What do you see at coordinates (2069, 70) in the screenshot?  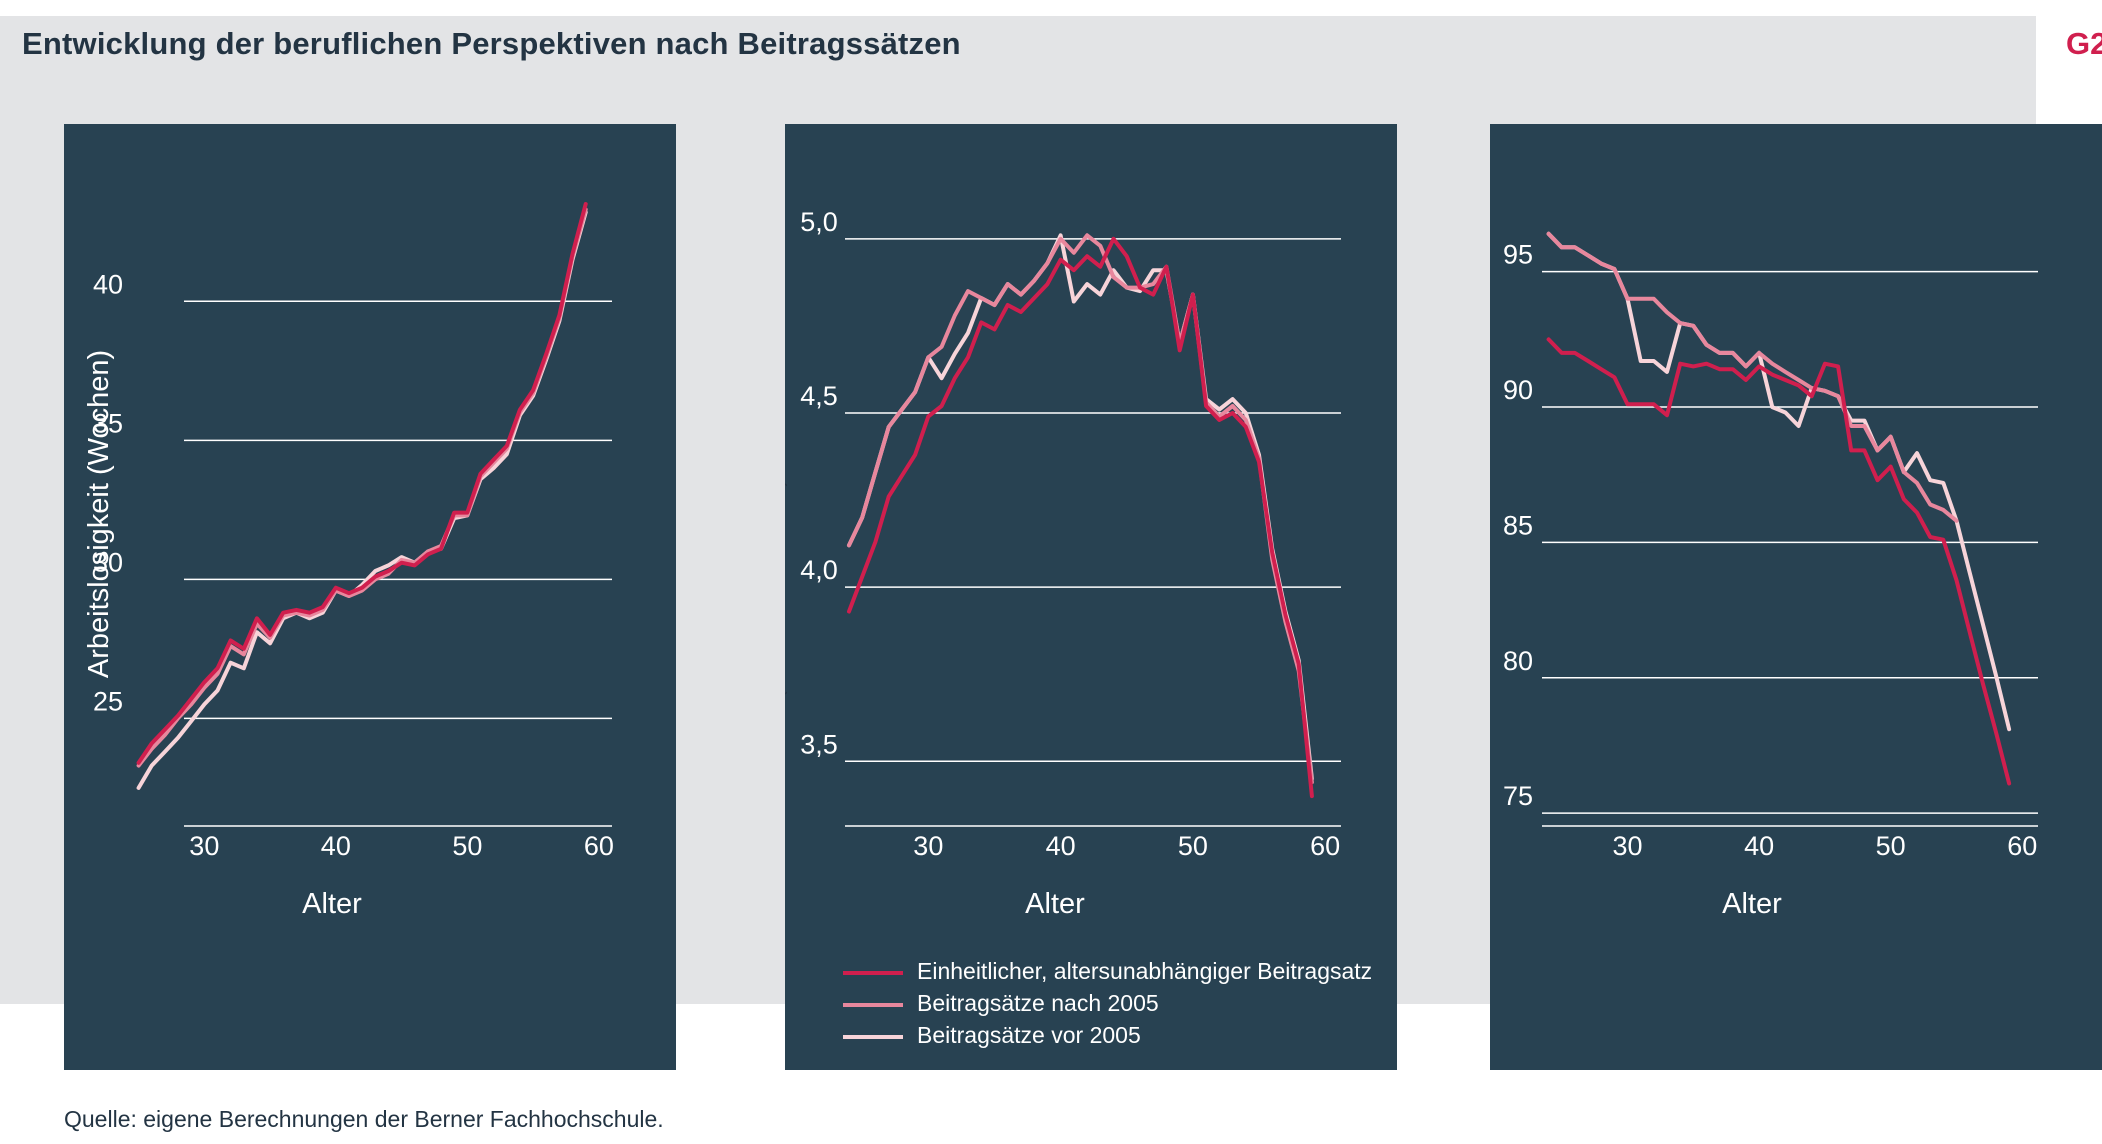 I see `background-notch` at bounding box center [2069, 70].